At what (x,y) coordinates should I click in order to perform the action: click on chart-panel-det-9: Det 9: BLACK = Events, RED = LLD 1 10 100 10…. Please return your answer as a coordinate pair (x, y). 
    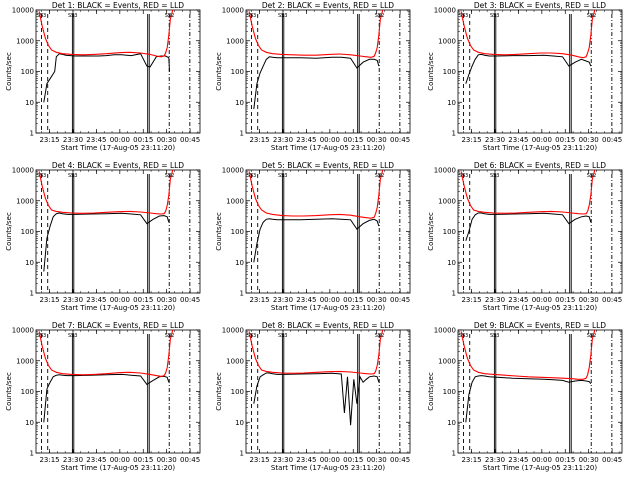
    Looking at the image, I should click on (525, 396).